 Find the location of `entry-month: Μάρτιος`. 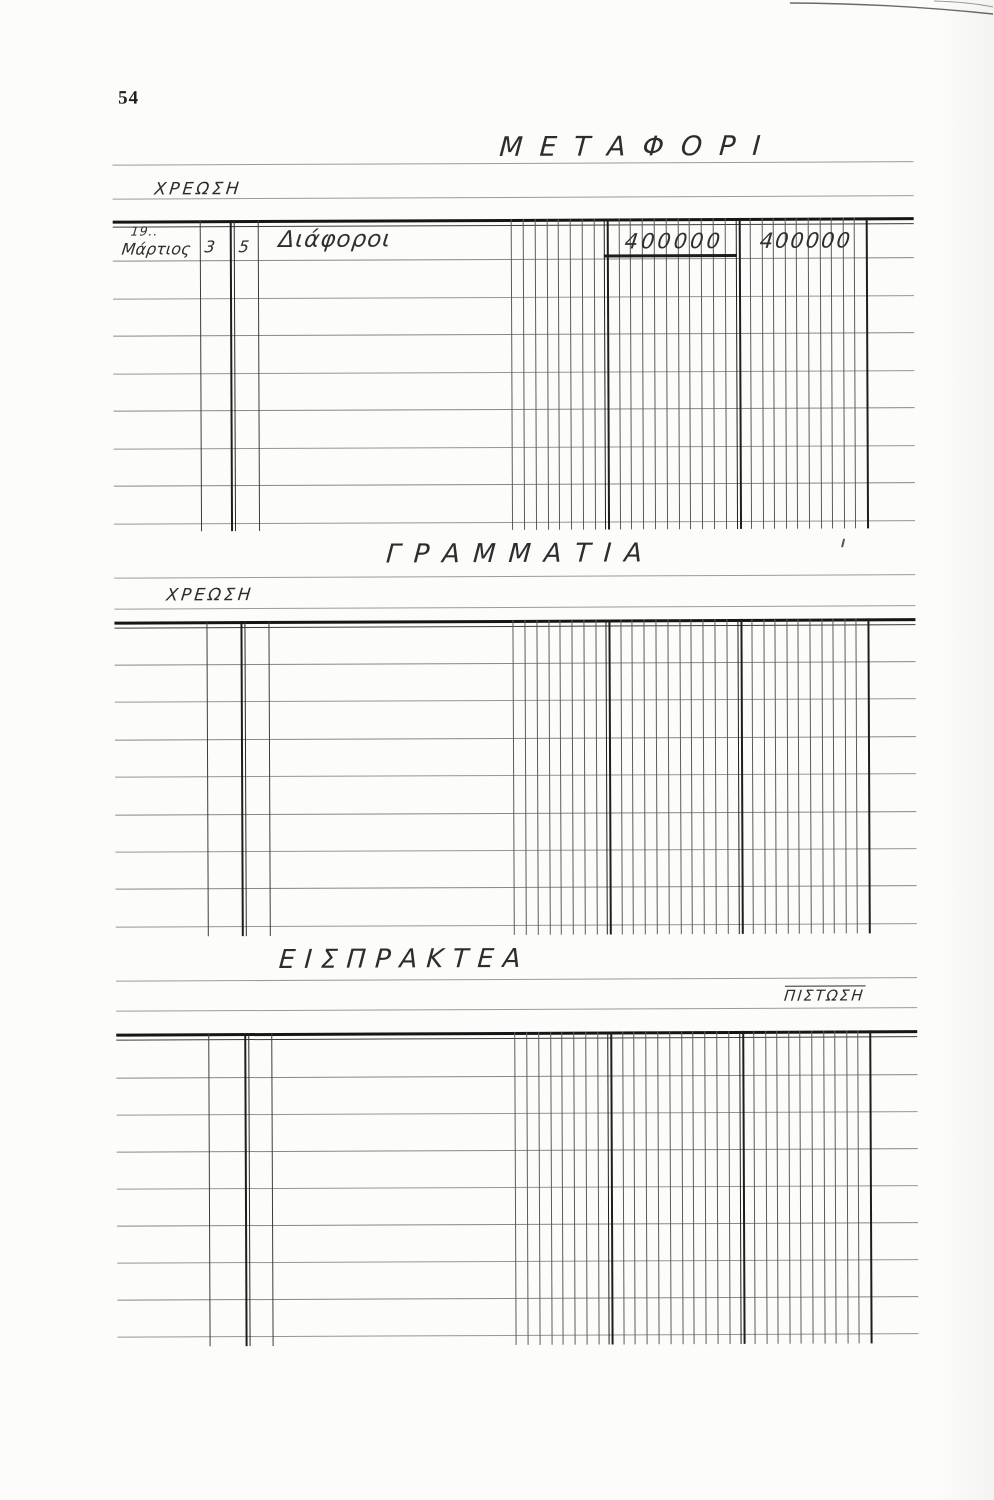

entry-month: Μάρτιος is located at coordinates (156, 249).